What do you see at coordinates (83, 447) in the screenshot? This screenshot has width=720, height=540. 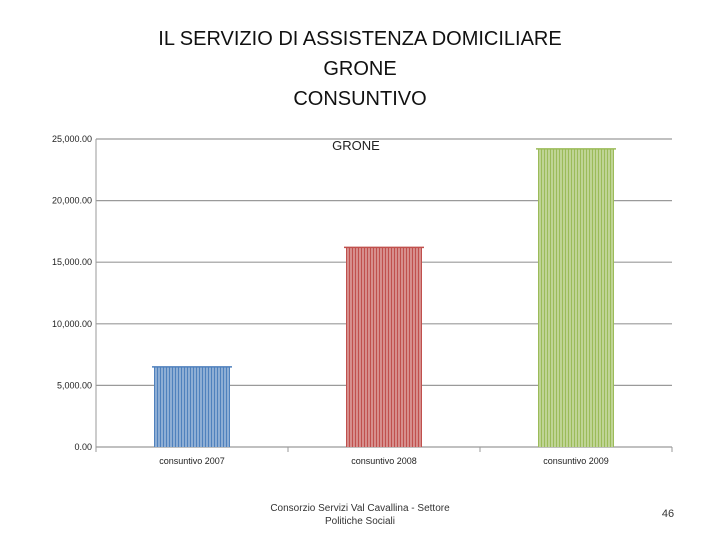 I see `y-tick-label: 0.00` at bounding box center [83, 447].